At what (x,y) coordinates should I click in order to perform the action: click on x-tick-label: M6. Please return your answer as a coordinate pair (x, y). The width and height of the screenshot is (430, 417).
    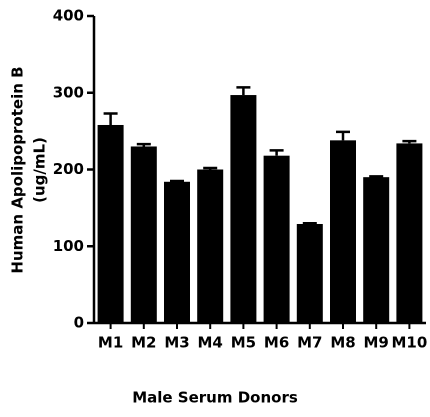
    Looking at the image, I should click on (276, 343).